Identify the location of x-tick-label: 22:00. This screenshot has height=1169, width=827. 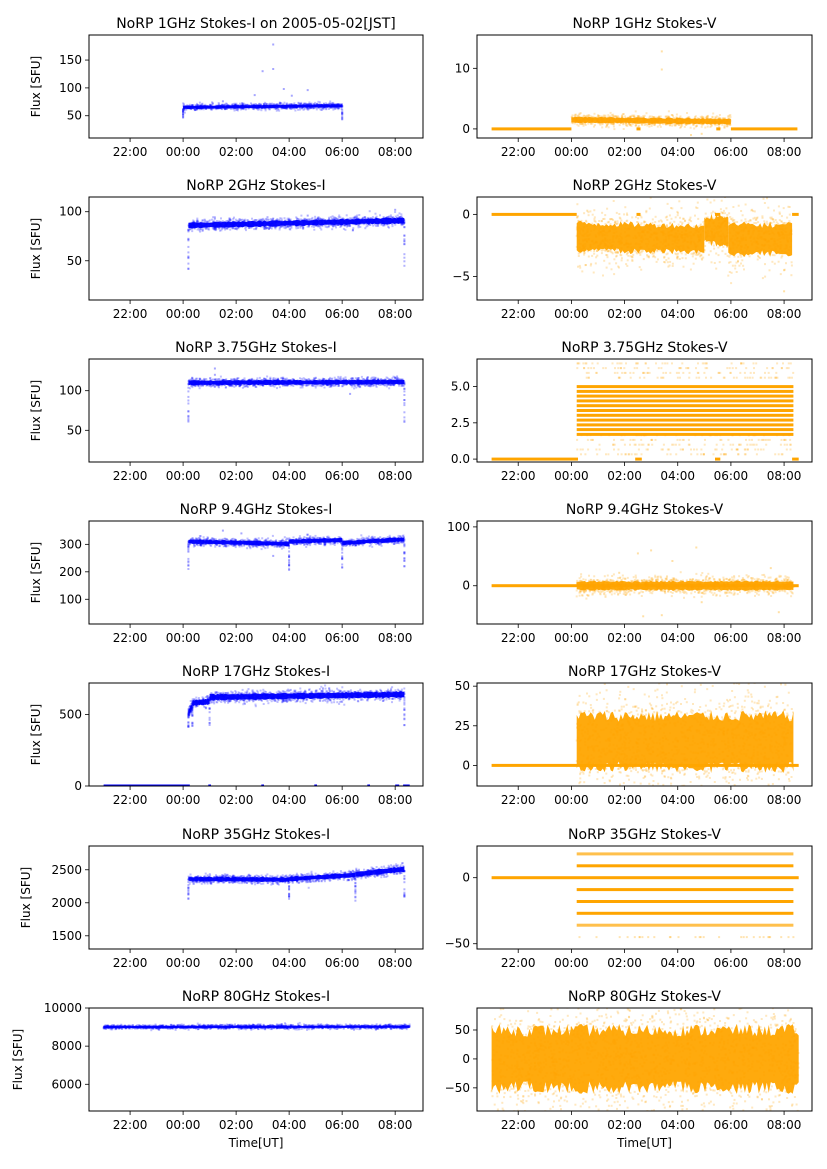
(130, 152).